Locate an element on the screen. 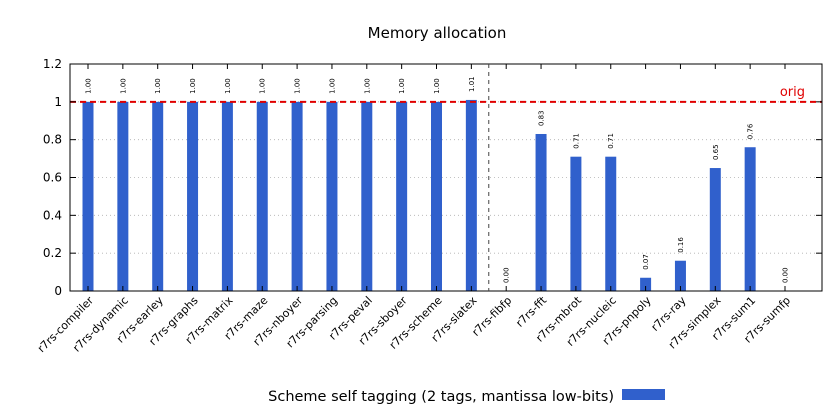 Image resolution: width=830 pixels, height=415 pixels. legend-swatch is located at coordinates (643, 394).